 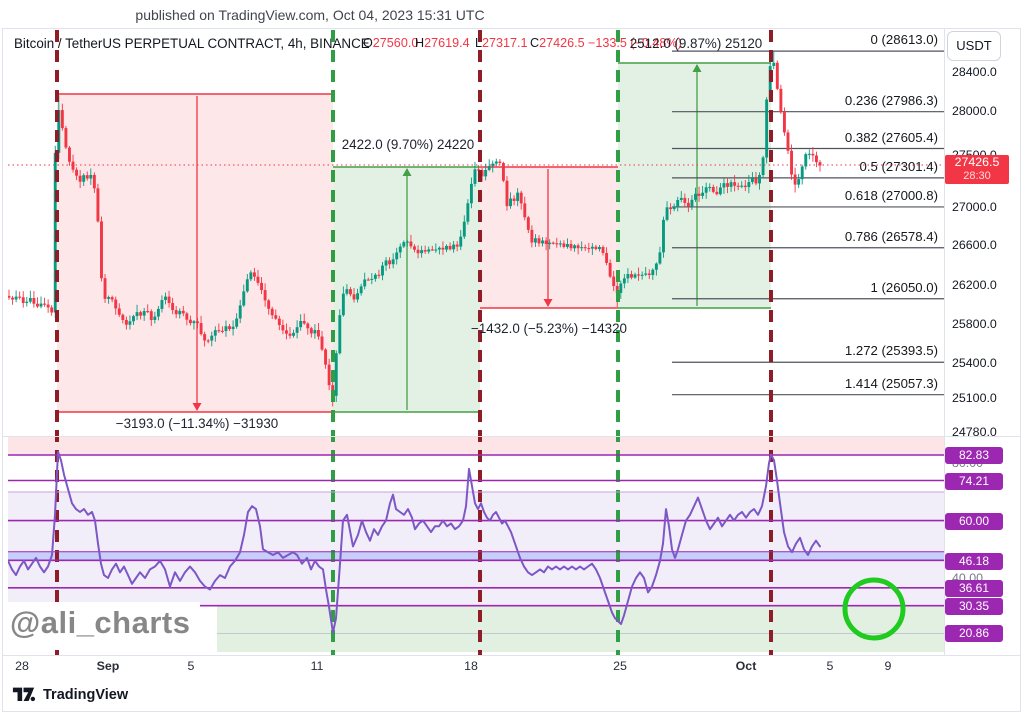 I want to click on currency-button: USDT, so click(x=974, y=46).